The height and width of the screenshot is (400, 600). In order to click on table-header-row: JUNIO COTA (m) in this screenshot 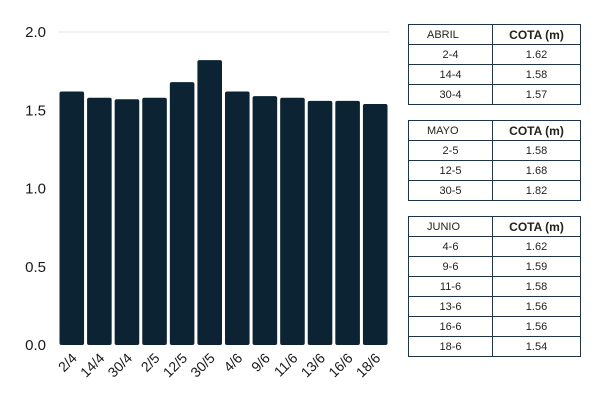, I will do `click(494, 226)`.